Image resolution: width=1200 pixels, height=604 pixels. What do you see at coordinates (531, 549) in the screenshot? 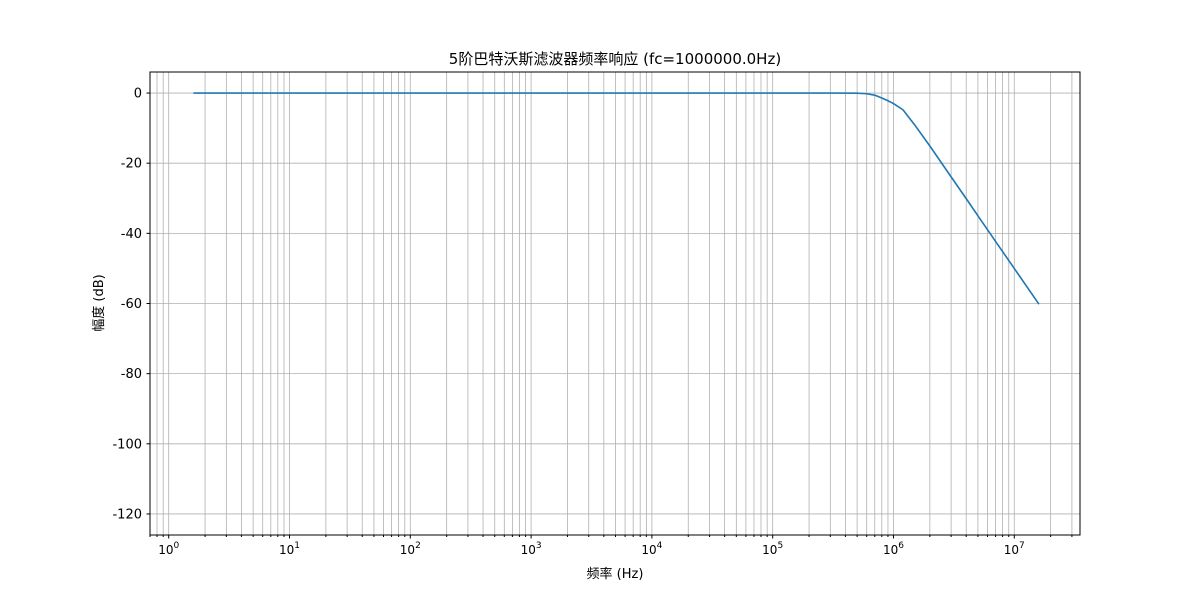
I see `x-tick-label: 10³` at bounding box center [531, 549].